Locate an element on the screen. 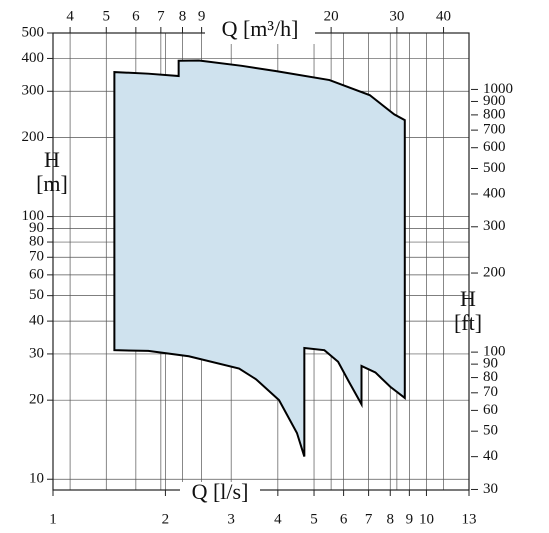 The width and height of the screenshot is (549, 533). x-tick-label: 5 is located at coordinates (314, 519).